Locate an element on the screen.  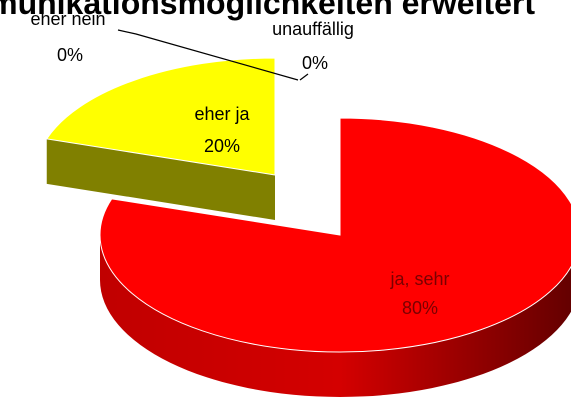
slice-value-label: 80% is located at coordinates (420, 308).